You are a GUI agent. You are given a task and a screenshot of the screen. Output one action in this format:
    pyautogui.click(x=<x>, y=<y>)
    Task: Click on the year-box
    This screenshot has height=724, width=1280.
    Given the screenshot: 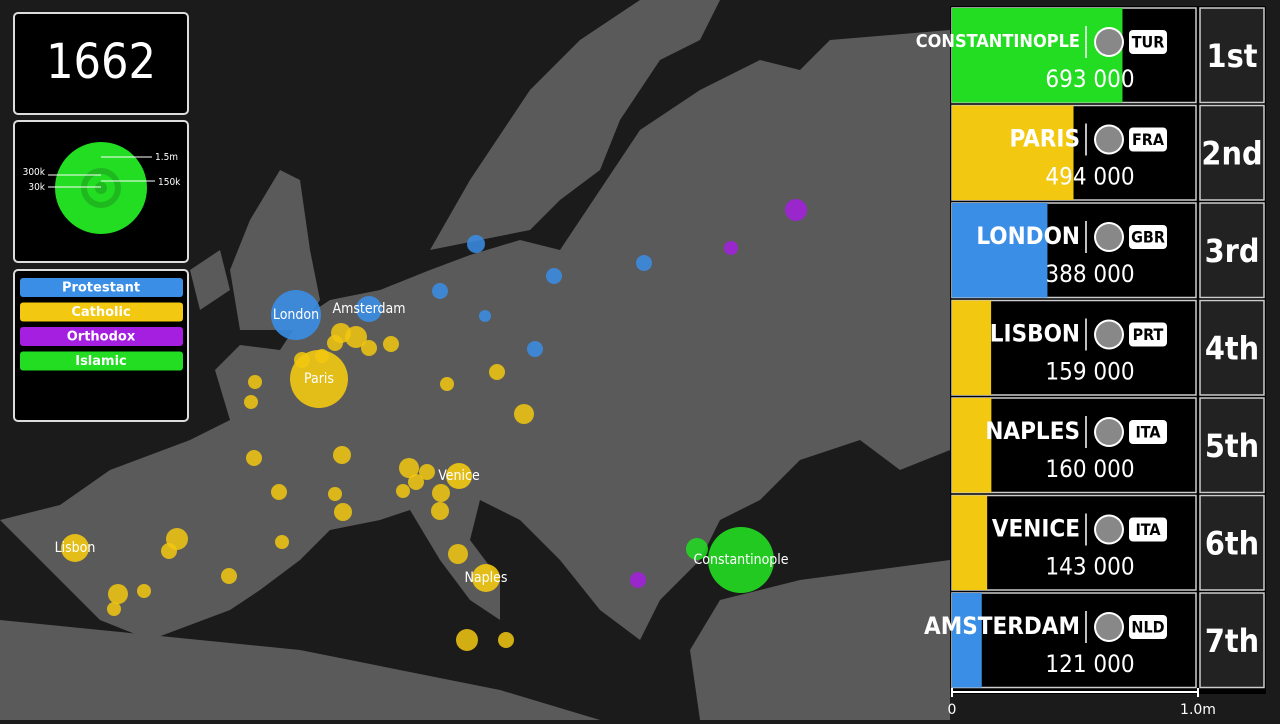 What is the action you would take?
    pyautogui.click(x=101, y=63)
    